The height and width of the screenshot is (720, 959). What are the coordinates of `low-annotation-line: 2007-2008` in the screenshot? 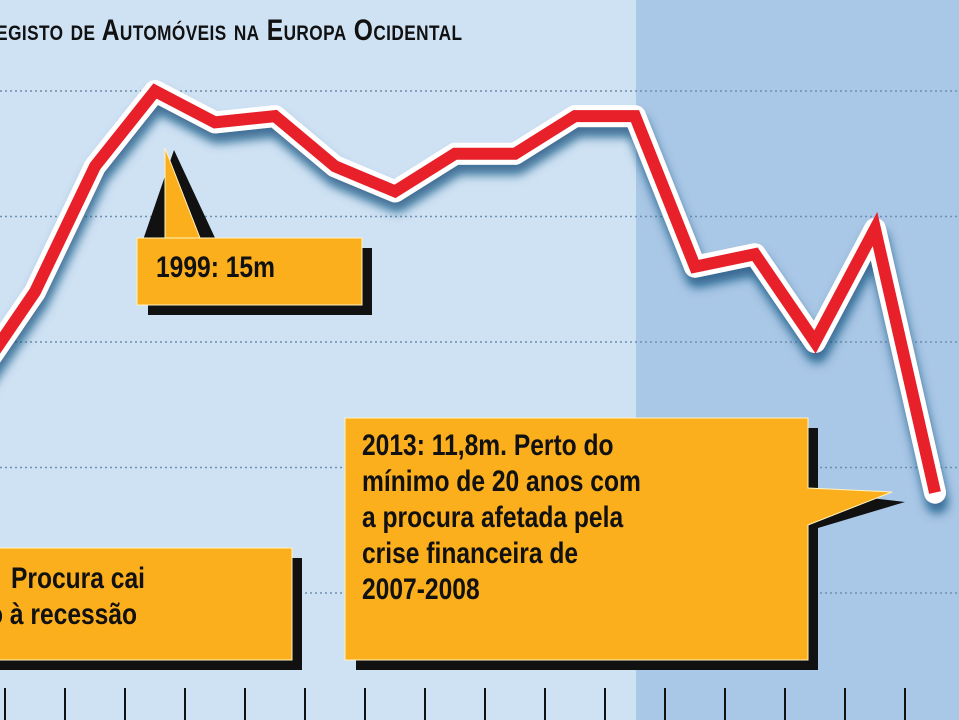 It's located at (421, 589).